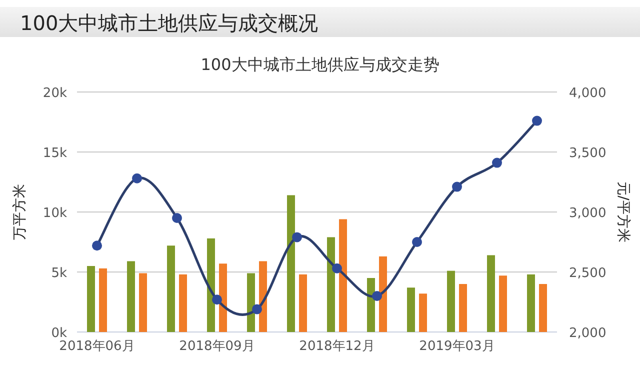 The height and width of the screenshot is (373, 640). Describe the element at coordinates (55, 213) in the screenshot. I see `y-tick-label: 10k` at that location.